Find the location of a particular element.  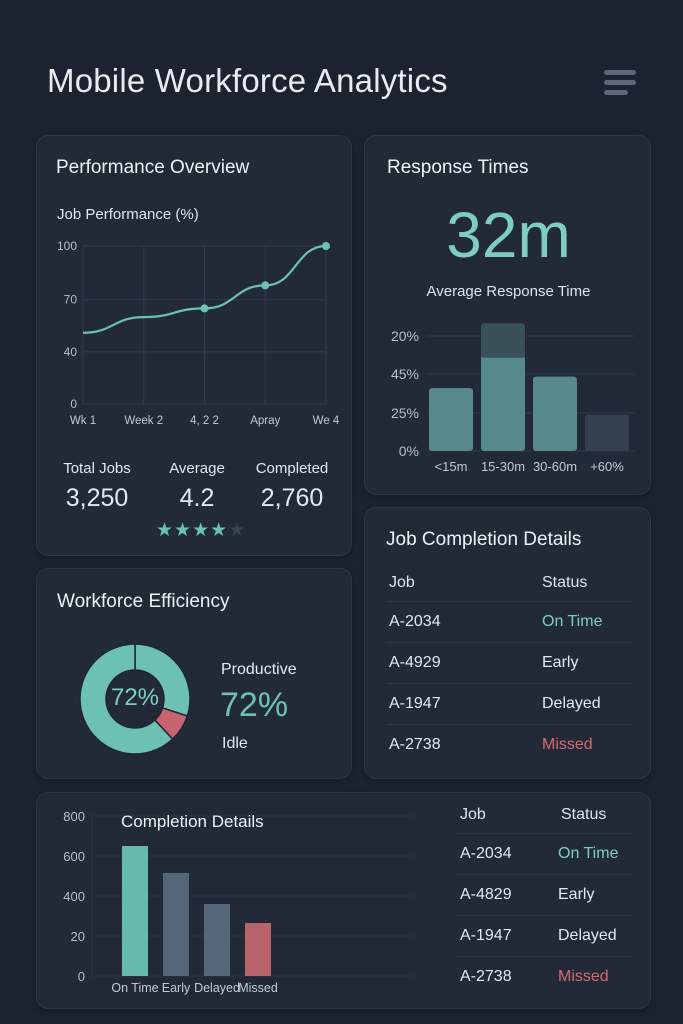

legend-productive-label: Productive is located at coordinates (259, 669).